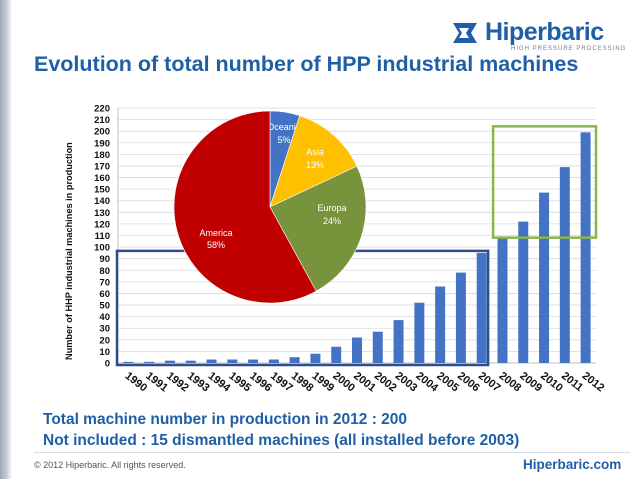 The width and height of the screenshot is (638, 479). What do you see at coordinates (530, 382) in the screenshot?
I see `x-tick-label-2009: 2009` at bounding box center [530, 382].